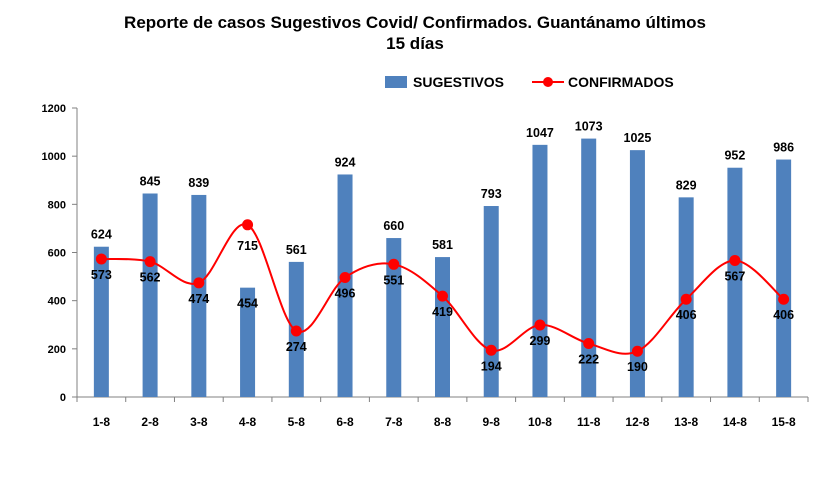 The height and width of the screenshot is (478, 830). I want to click on bar-data-label: 454, so click(247, 304).